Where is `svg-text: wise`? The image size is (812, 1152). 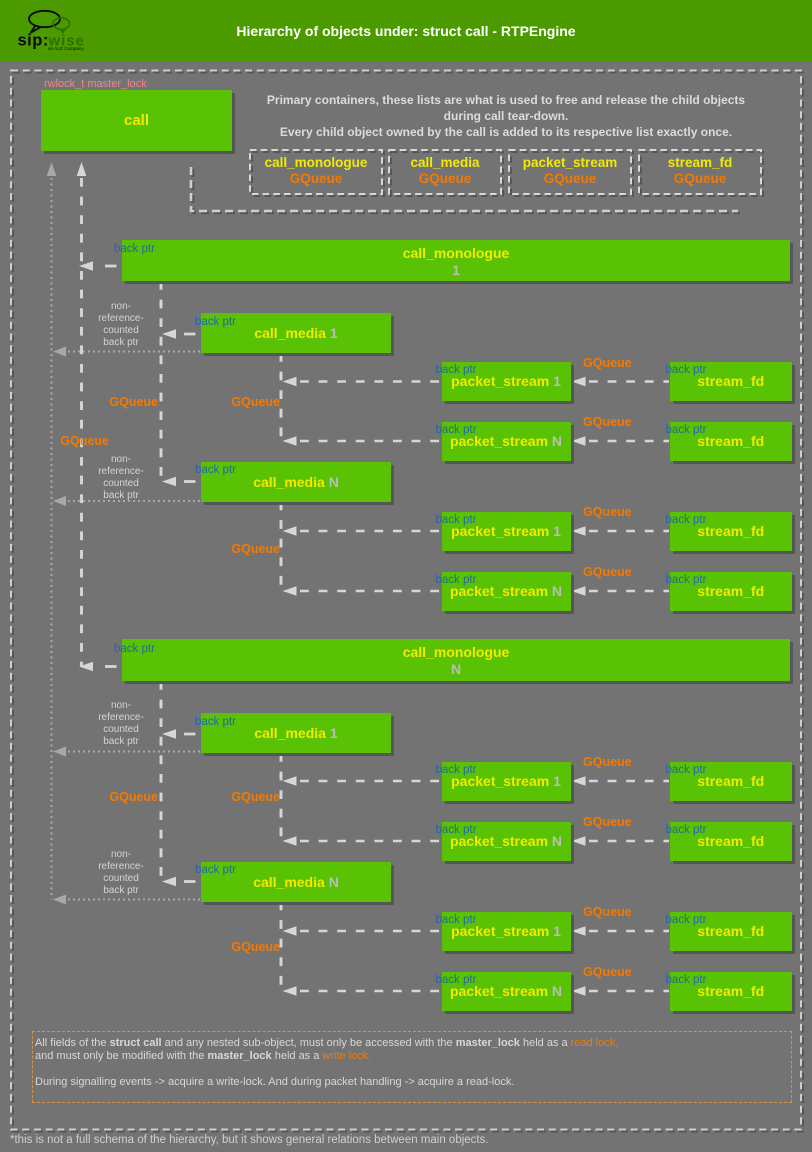
svg-text: wise is located at coordinates (67, 41).